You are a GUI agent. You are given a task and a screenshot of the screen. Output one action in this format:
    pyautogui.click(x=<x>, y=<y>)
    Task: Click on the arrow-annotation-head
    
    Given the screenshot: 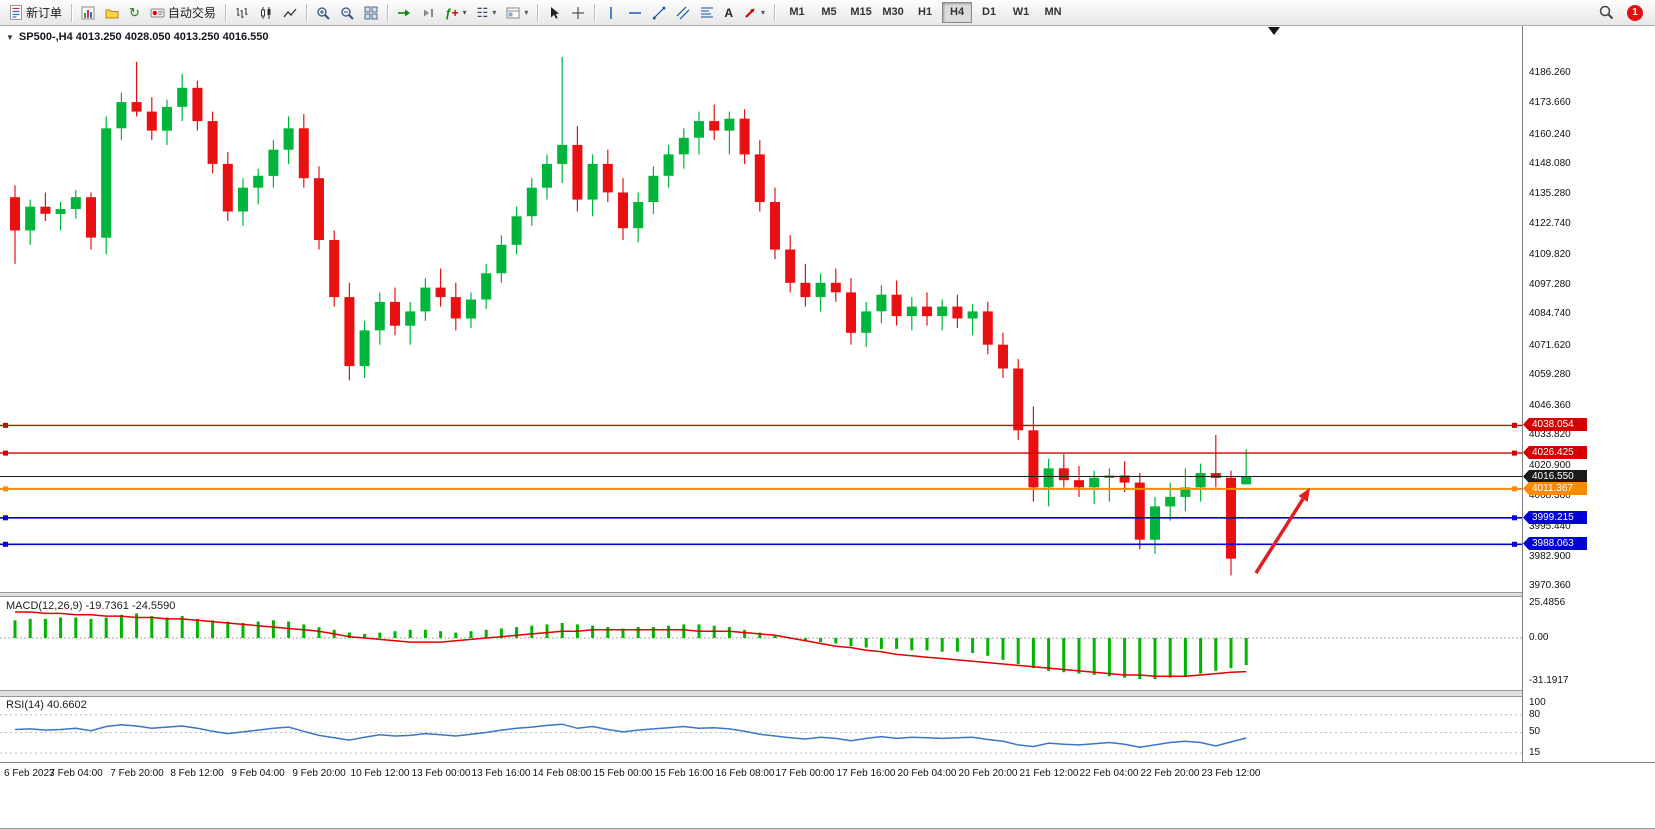 What is the action you would take?
    pyautogui.click(x=1304, y=495)
    